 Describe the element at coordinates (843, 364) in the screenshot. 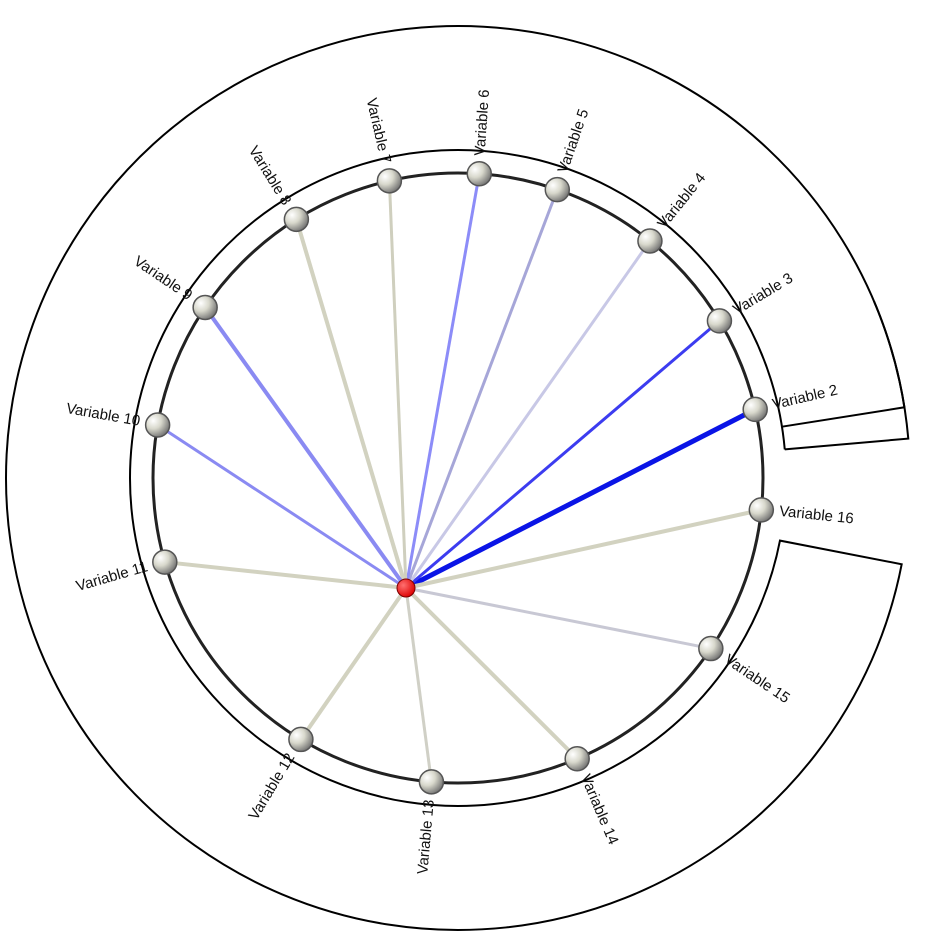

I see `selected-label-band` at that location.